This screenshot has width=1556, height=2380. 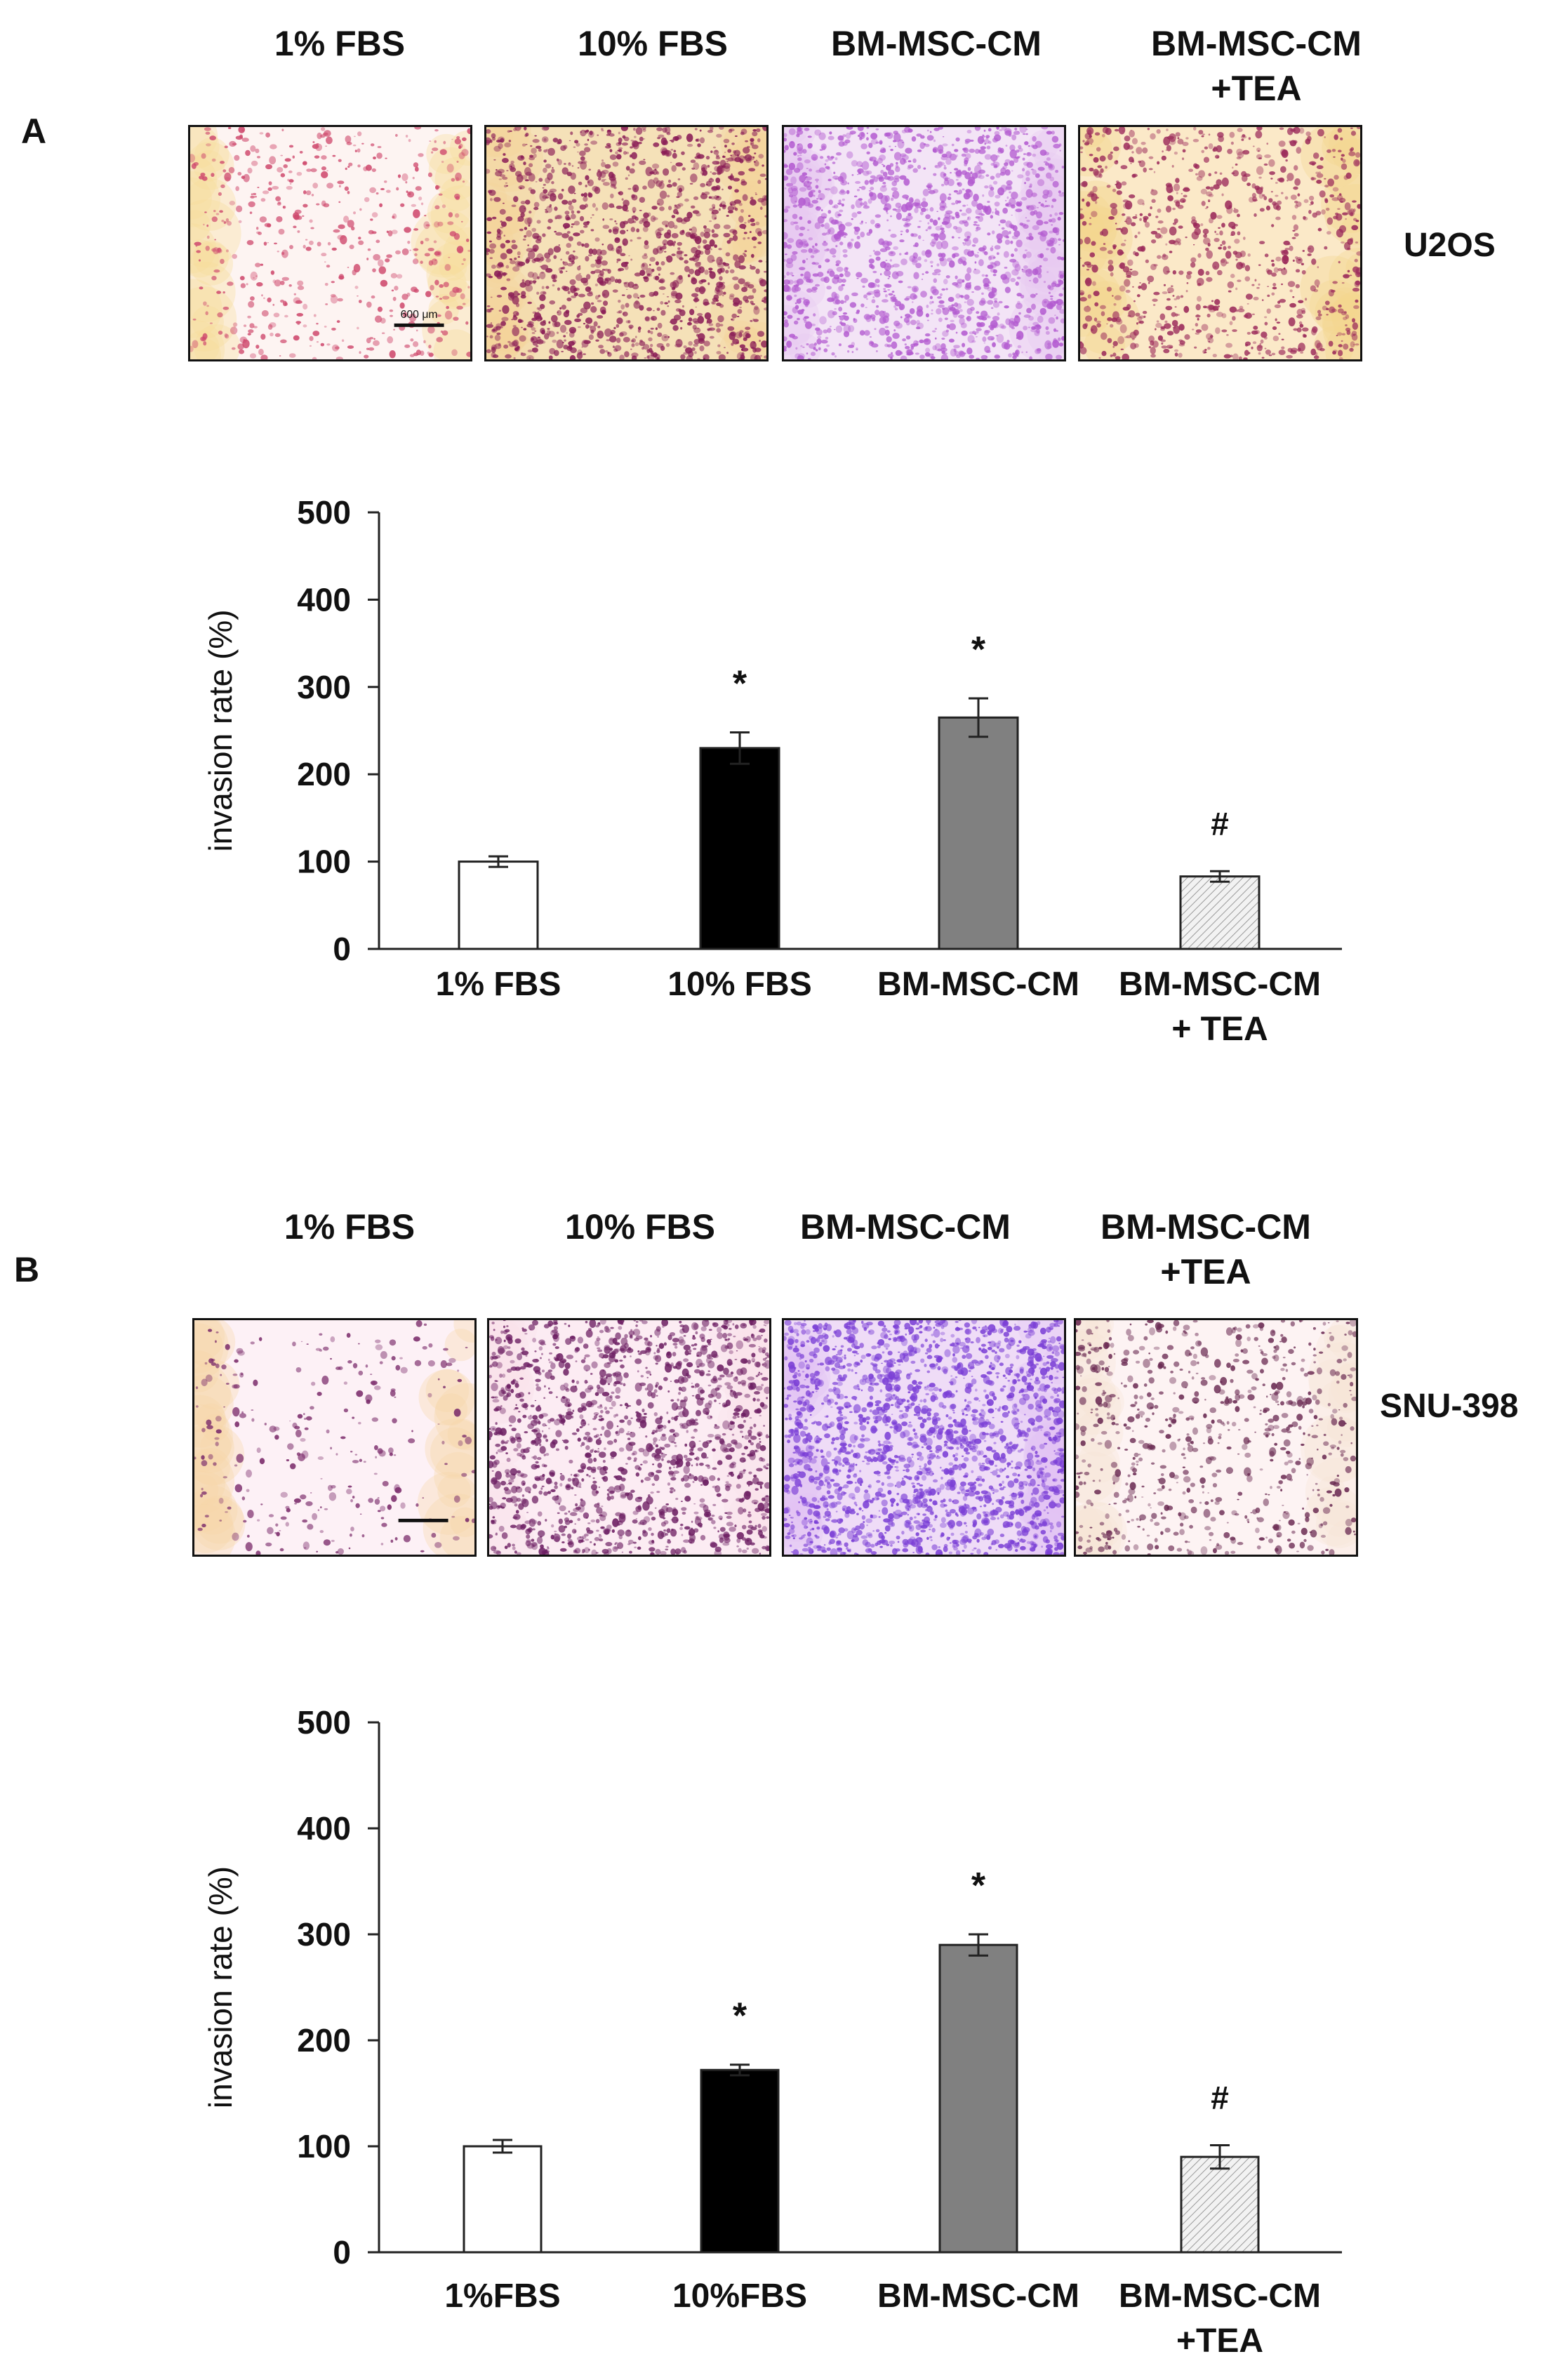 I want to click on panel-a-column-title-4: BM-MSC-CM +TEA, so click(x=1256, y=66).